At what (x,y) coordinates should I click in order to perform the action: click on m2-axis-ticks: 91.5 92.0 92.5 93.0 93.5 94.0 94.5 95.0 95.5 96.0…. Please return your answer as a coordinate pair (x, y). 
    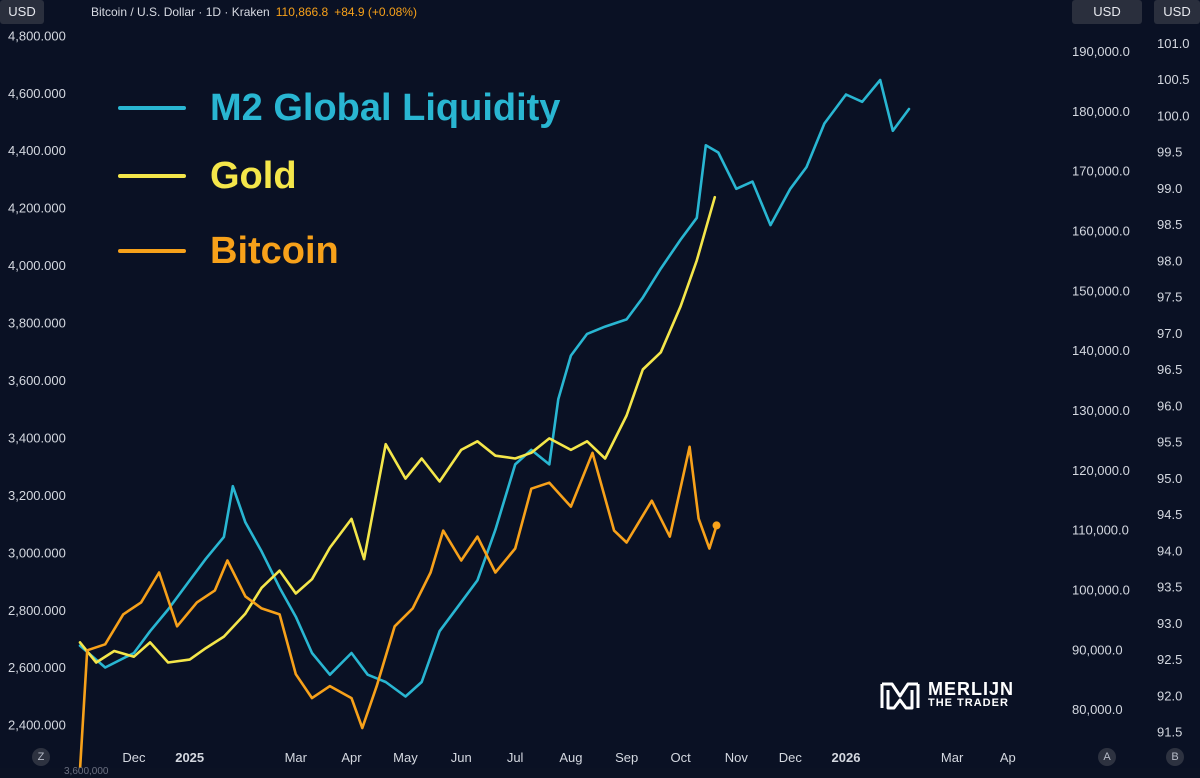
    Looking at the image, I should click on (1173, 388).